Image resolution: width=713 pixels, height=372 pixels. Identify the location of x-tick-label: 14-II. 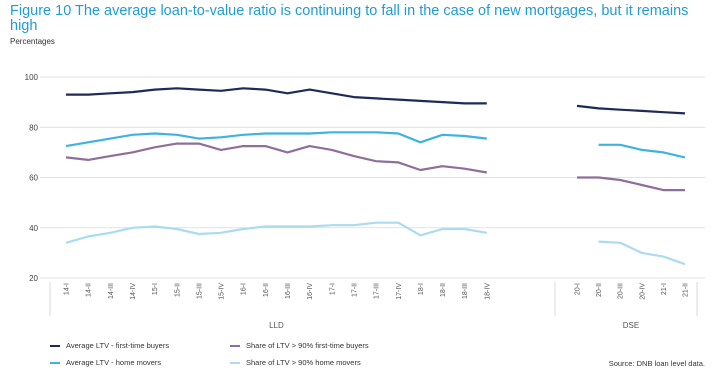
(89, 290).